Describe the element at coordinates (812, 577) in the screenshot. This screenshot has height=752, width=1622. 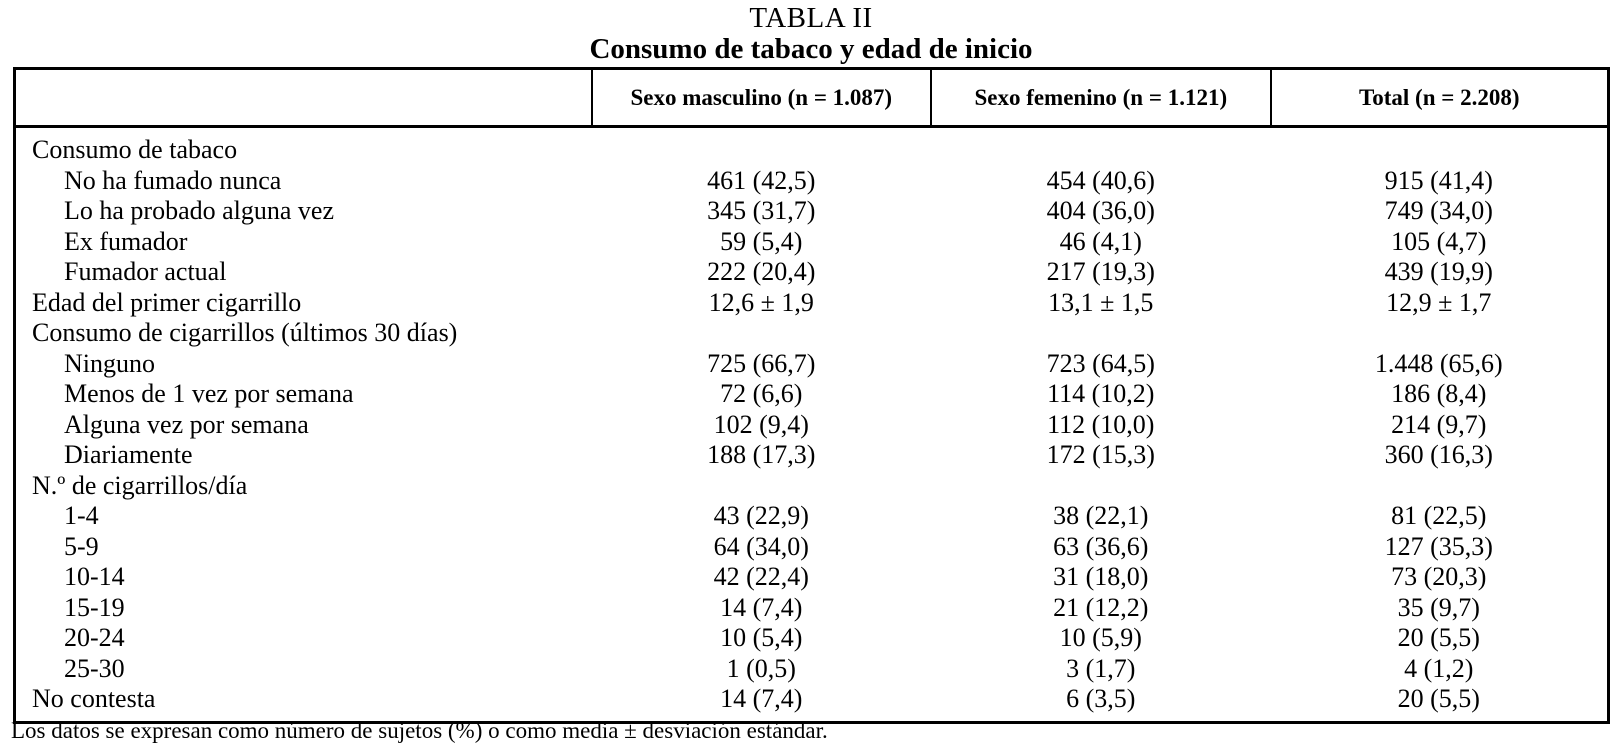
I see `table-row: 10-14 42 (22,4) 31 (18,0) 73 (20,3)` at that location.